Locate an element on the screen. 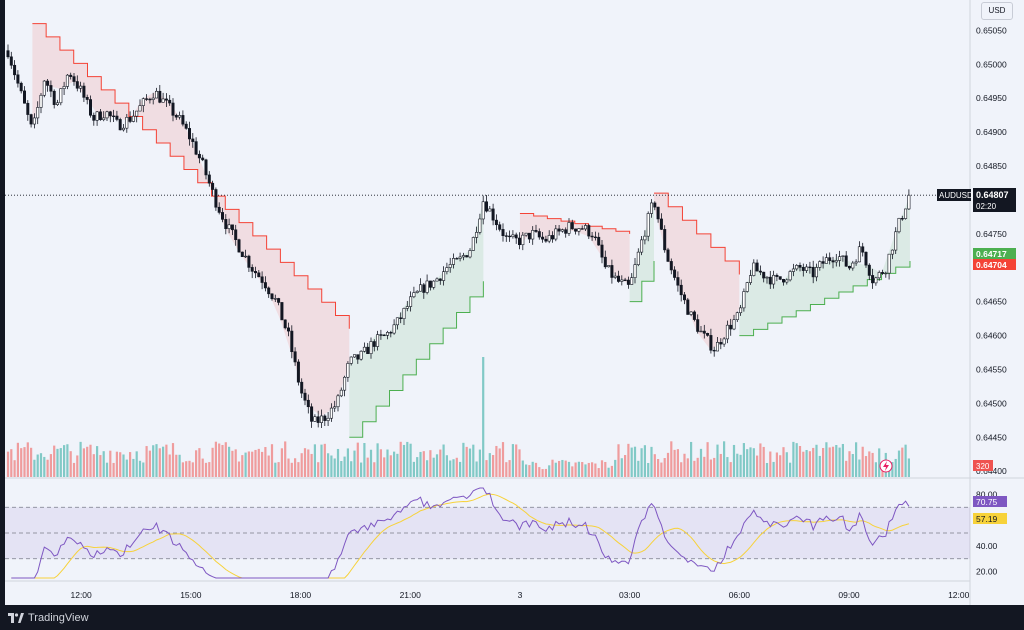  currency-button: USD is located at coordinates (997, 11).